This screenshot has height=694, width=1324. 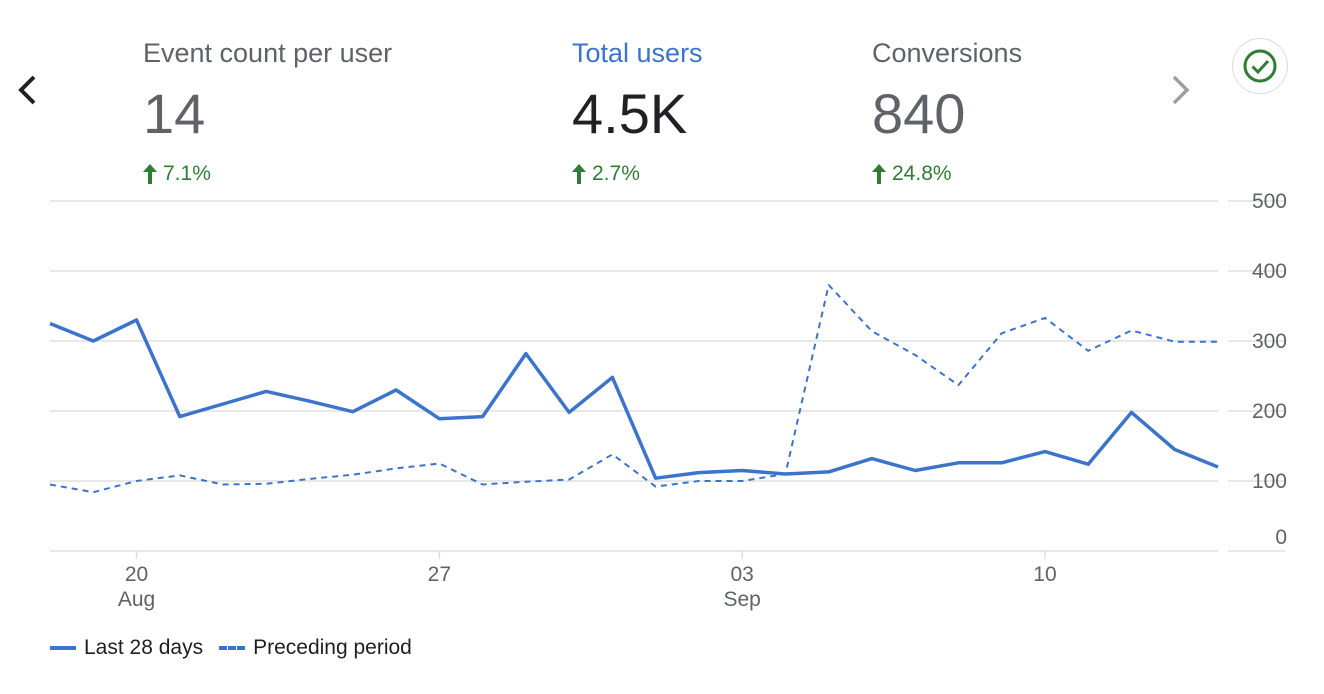 I want to click on next-metrics-button, so click(x=1182, y=90).